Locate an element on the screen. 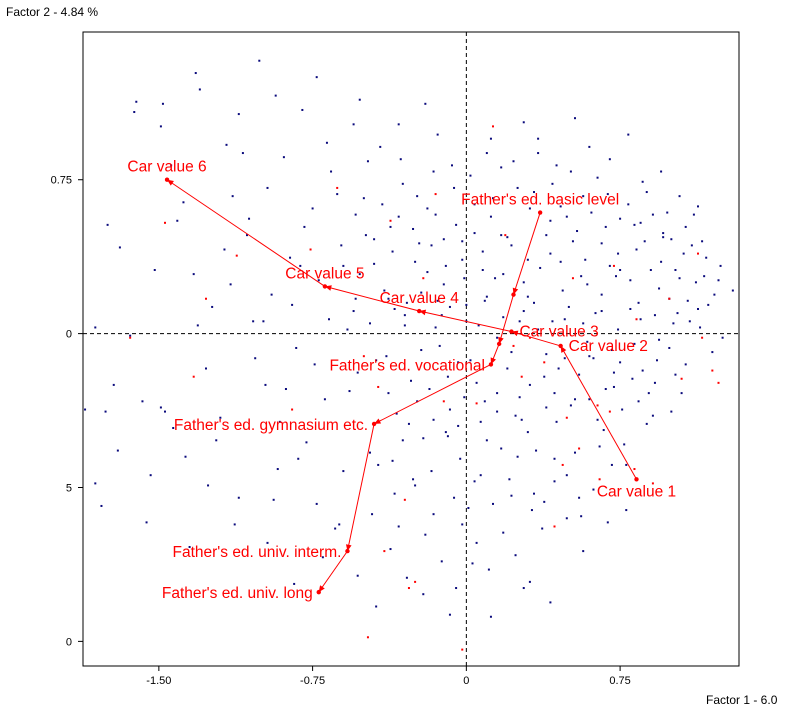 This screenshot has height=712, width=800. category-label: Car value 5 is located at coordinates (324, 273).